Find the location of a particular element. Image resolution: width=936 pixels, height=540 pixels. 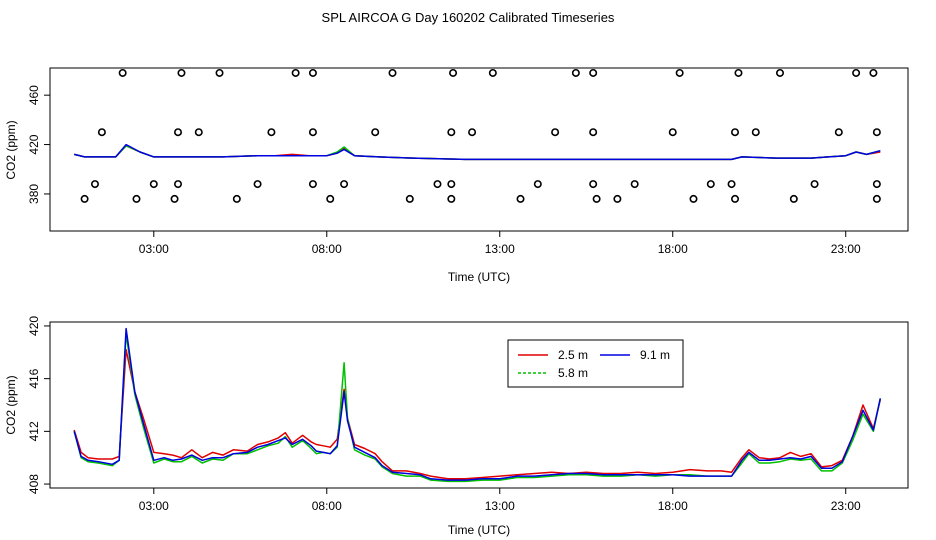

legend-box is located at coordinates (595, 363).